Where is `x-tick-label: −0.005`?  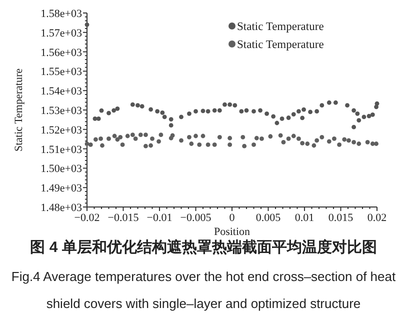
x-tick-label: −0.005 is located at coordinates (196, 218).